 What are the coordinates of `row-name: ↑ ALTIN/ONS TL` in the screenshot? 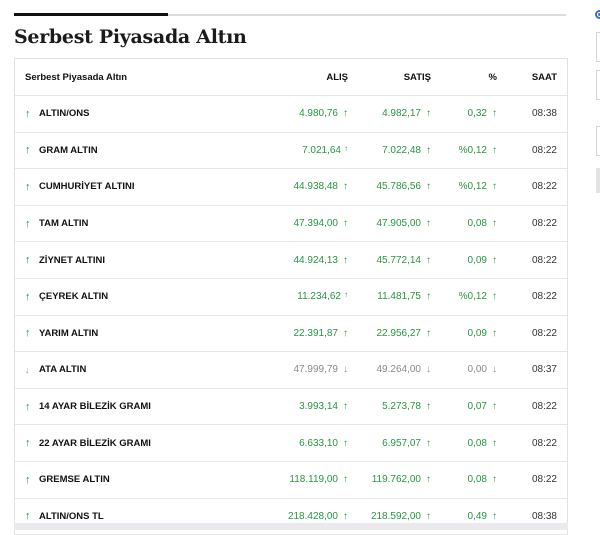 It's located at (140, 516).